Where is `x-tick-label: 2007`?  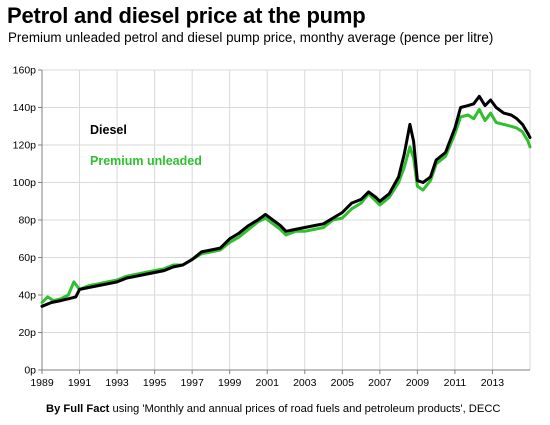
x-tick-label: 2007 is located at coordinates (380, 383).